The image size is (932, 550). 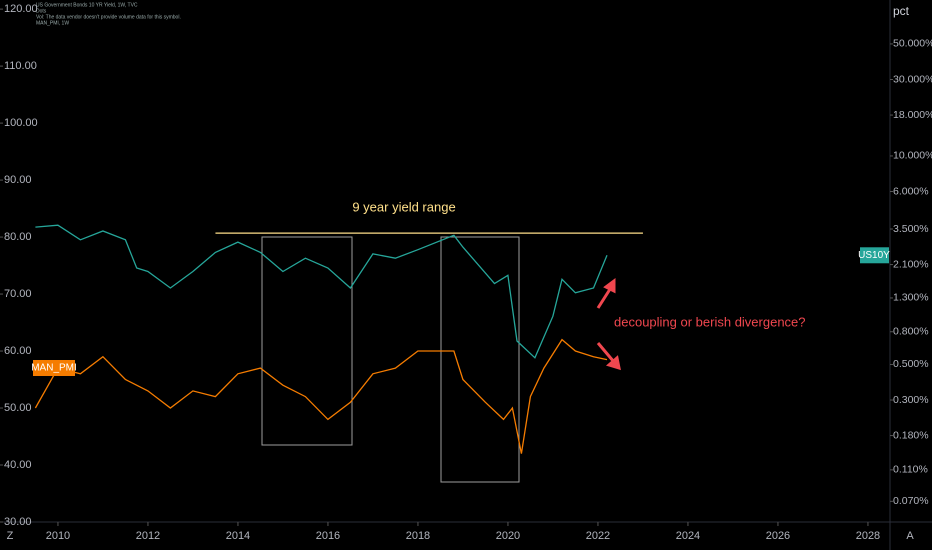 I want to click on y2-tick-label: 0.800%, so click(x=911, y=332).